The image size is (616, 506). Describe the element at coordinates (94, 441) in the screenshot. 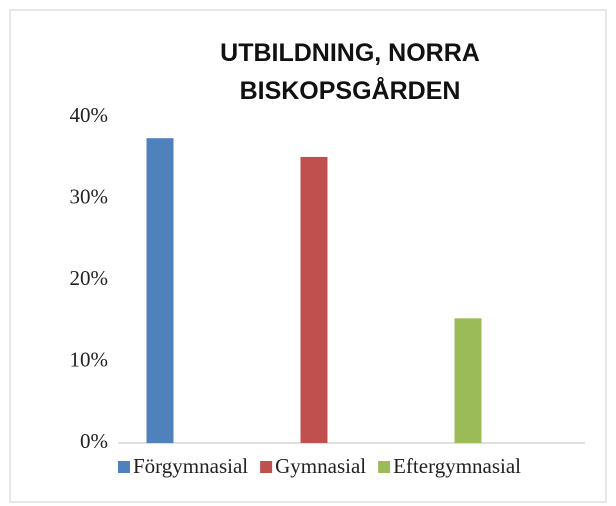

I see `y-tick-label: 0%` at that location.